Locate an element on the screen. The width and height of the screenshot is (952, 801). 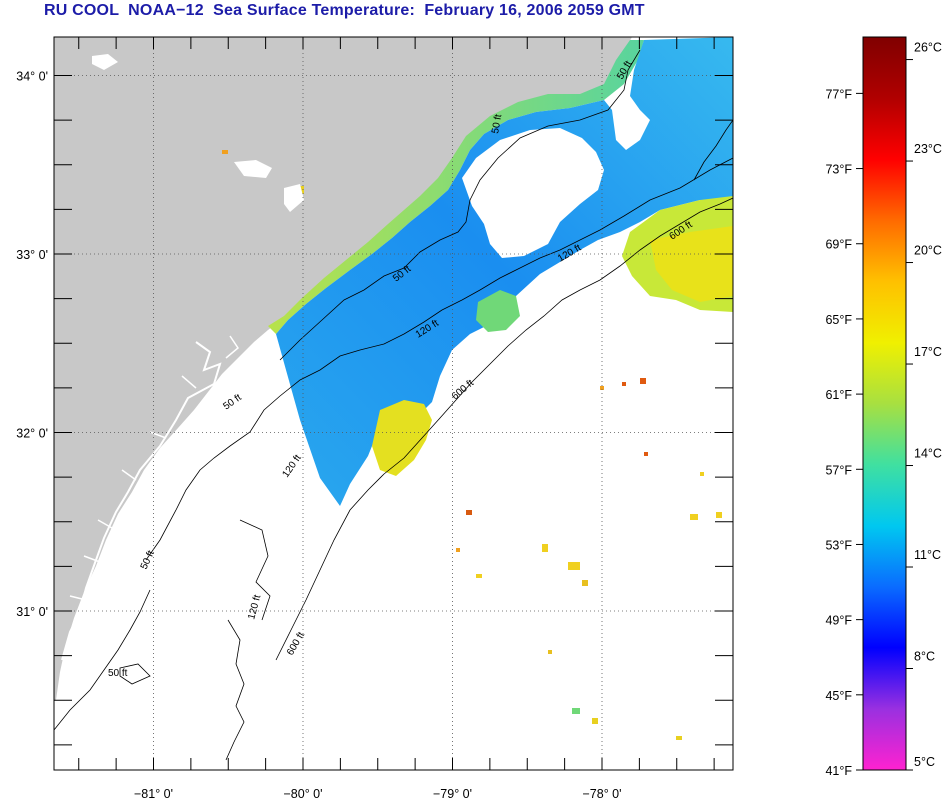
sst-coastal-band is located at coordinates (456, 187).